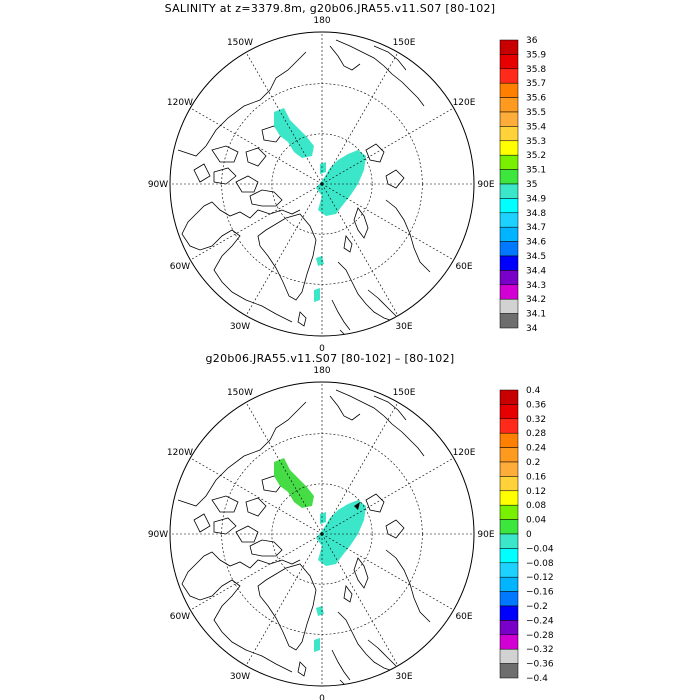  I want to click on colorbar-label: 34.3, so click(536, 286).